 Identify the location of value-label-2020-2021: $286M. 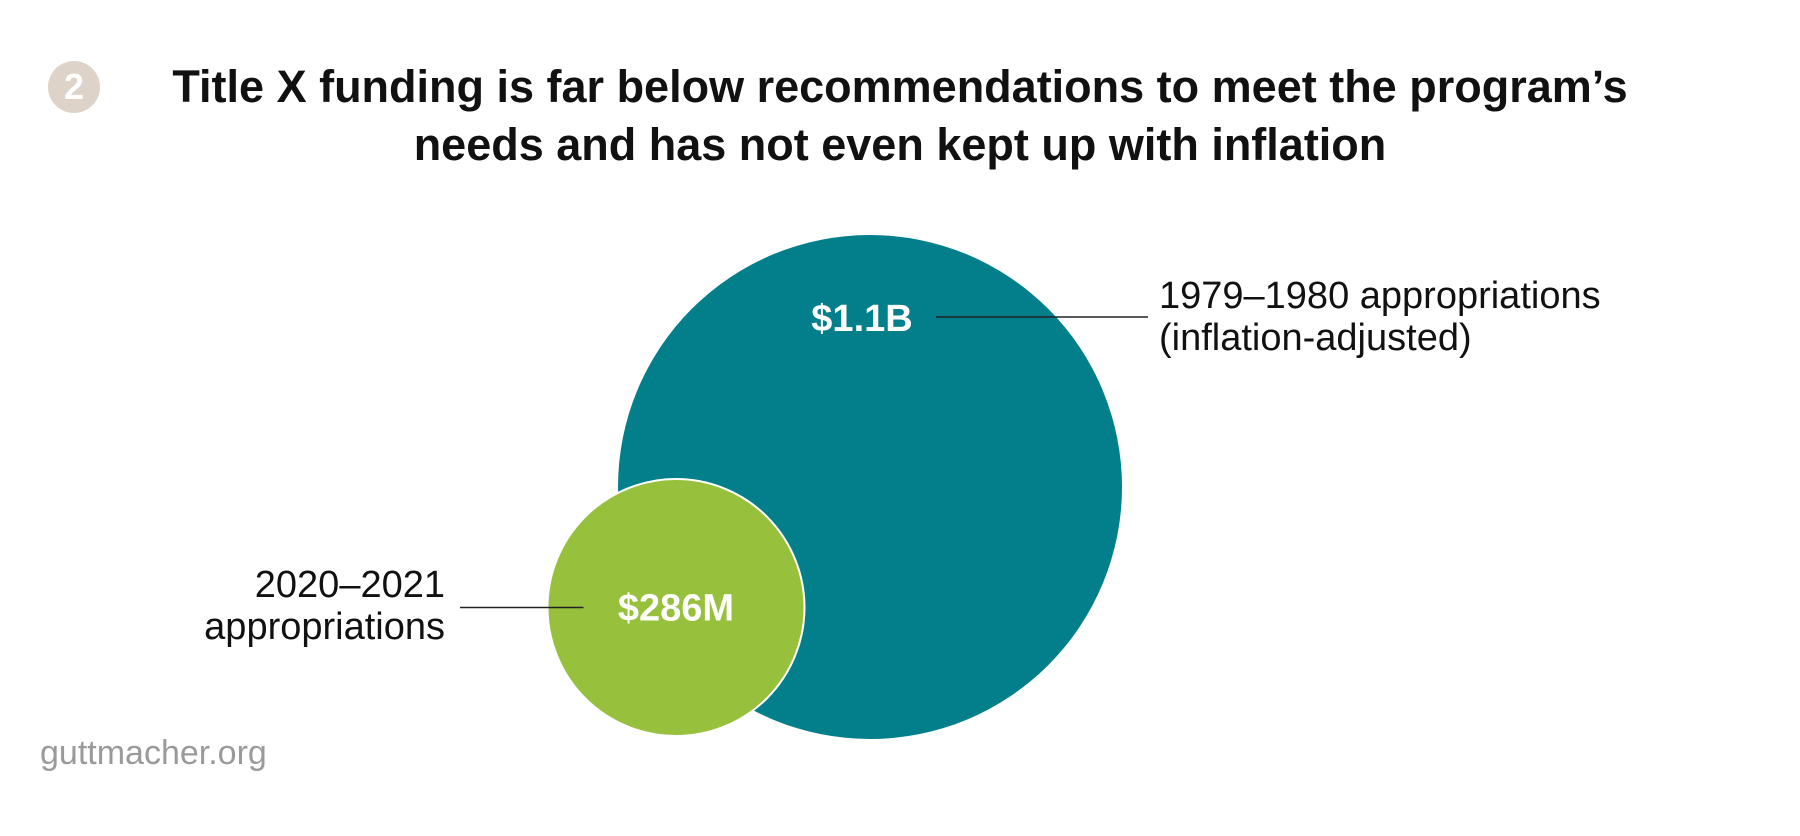
(676, 609).